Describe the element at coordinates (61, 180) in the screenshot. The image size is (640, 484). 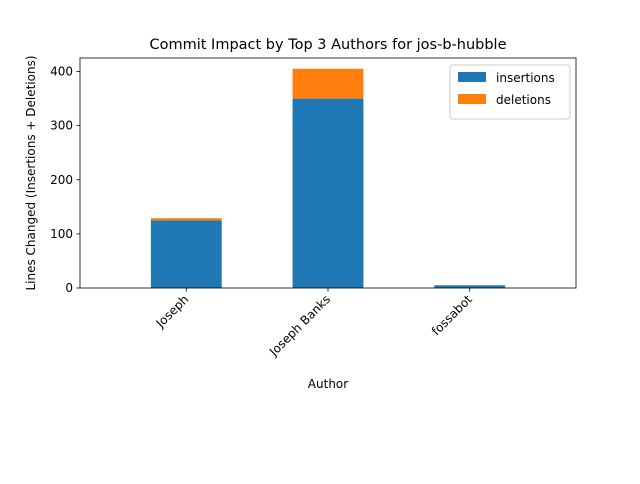
I see `y-tick-label: 200` at that location.